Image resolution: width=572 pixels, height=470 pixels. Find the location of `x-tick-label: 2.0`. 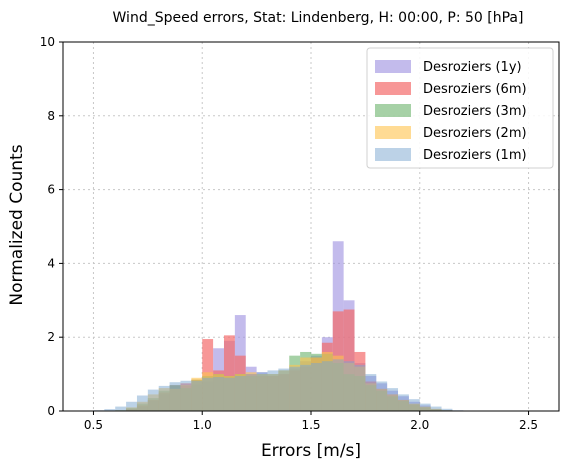

x-tick-label: 2.0 is located at coordinates (419, 425).